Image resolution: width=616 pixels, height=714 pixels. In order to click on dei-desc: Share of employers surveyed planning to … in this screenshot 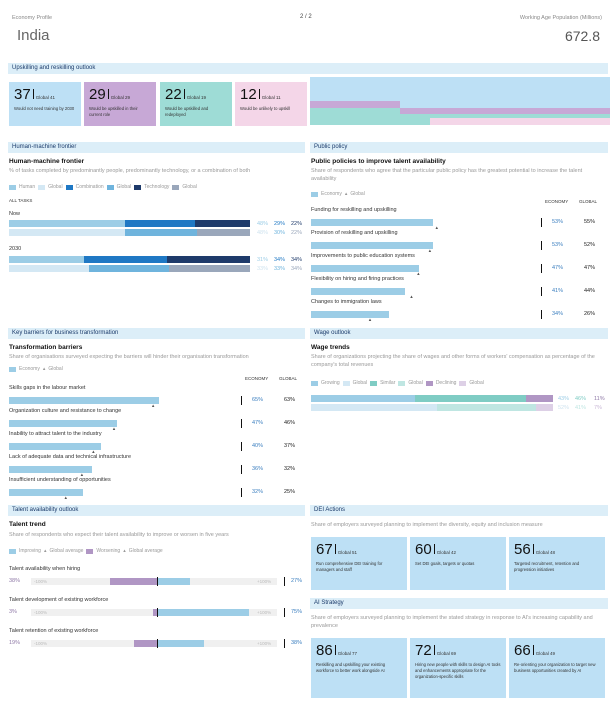, I will do `click(427, 525)`.